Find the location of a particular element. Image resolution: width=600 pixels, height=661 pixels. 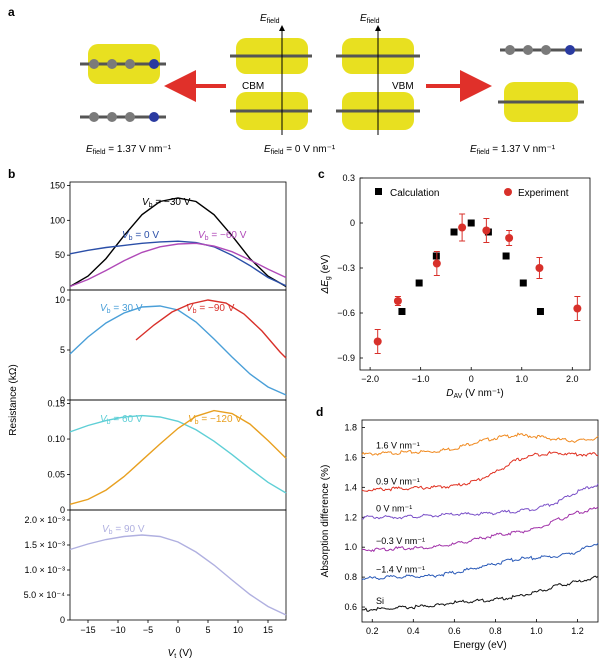

panel-c-ytick-label: 0 is located at coordinates (352, 223).